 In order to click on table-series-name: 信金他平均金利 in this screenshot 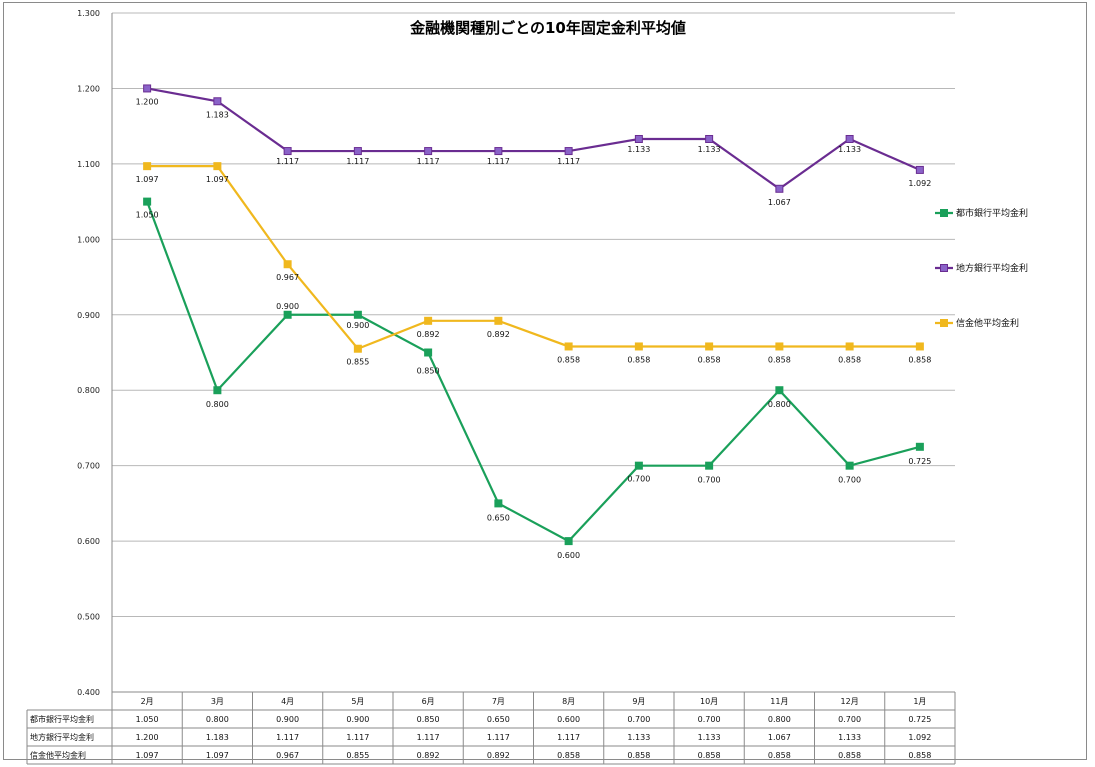, I will do `click(58, 755)`.